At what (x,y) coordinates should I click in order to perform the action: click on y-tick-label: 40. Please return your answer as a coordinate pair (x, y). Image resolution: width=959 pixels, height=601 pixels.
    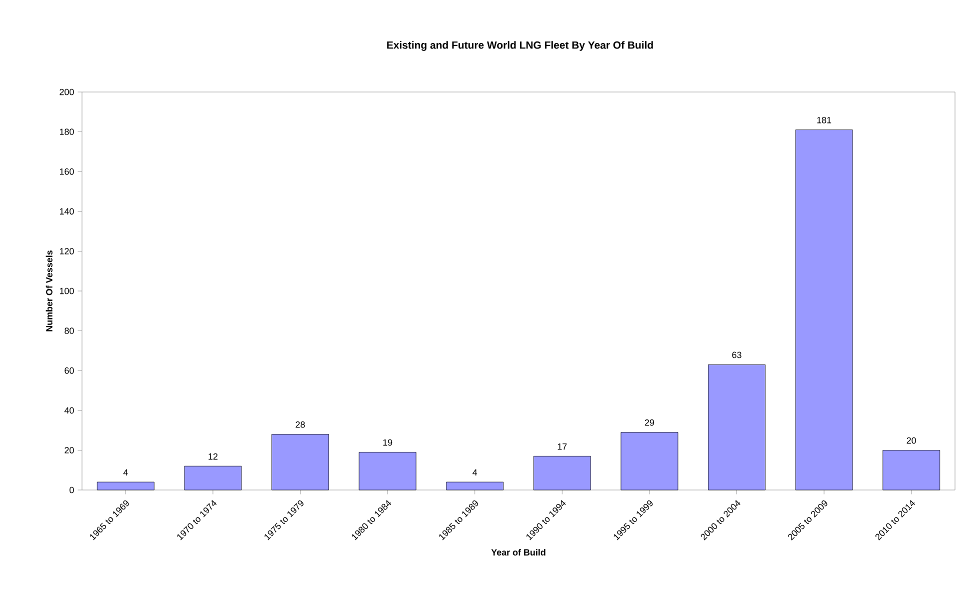
    Looking at the image, I should click on (69, 410).